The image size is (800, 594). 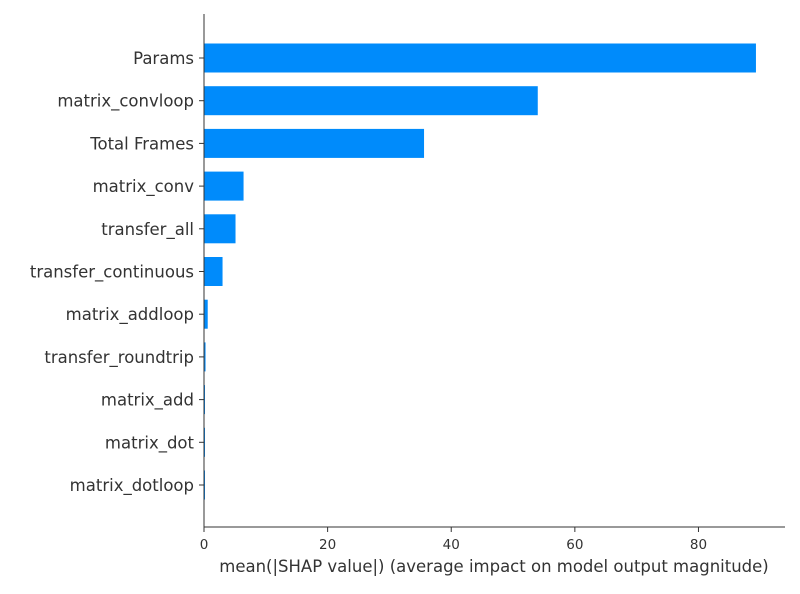 I want to click on category-label: matrix_add, so click(x=147, y=401).